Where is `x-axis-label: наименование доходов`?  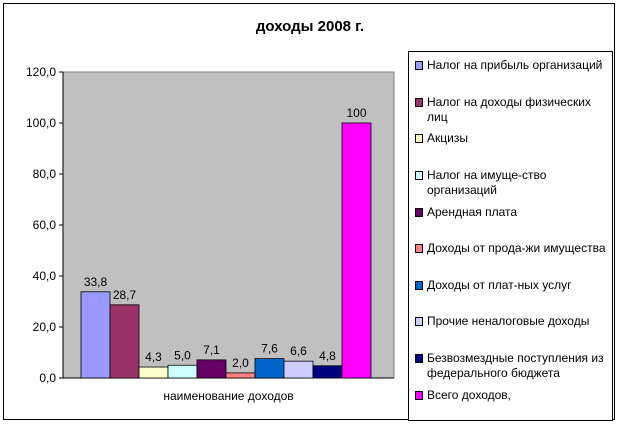 x-axis-label: наименование доходов is located at coordinates (228, 396).